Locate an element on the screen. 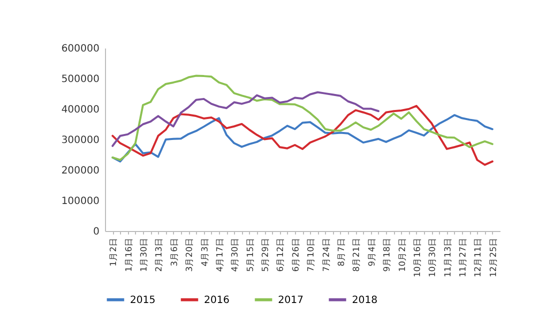  x-tick-label: 11月13日 is located at coordinates (448, 258).